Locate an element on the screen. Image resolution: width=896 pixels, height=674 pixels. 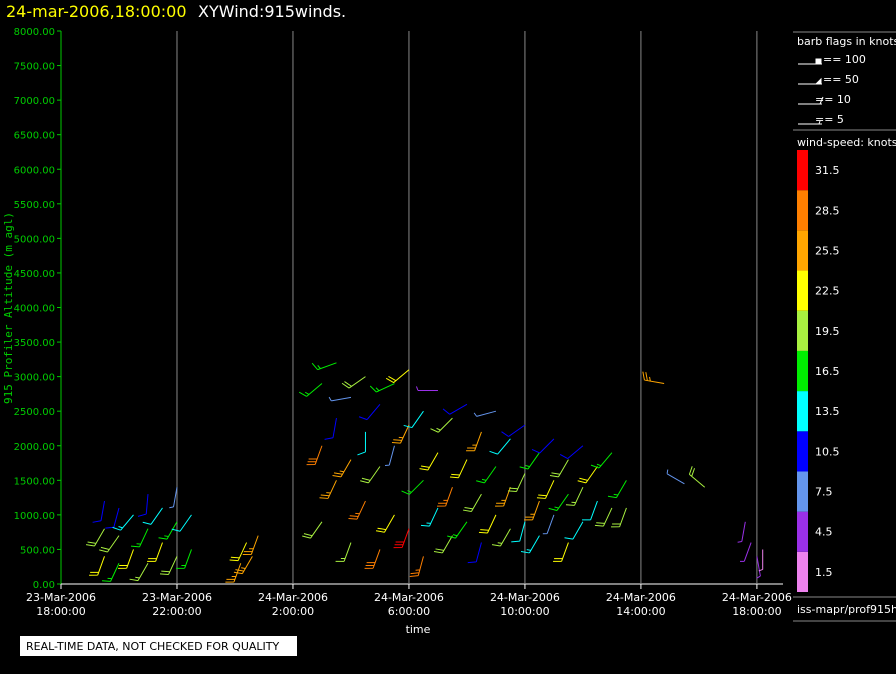
y-tick-label: 7000.00 is located at coordinates (34, 101).